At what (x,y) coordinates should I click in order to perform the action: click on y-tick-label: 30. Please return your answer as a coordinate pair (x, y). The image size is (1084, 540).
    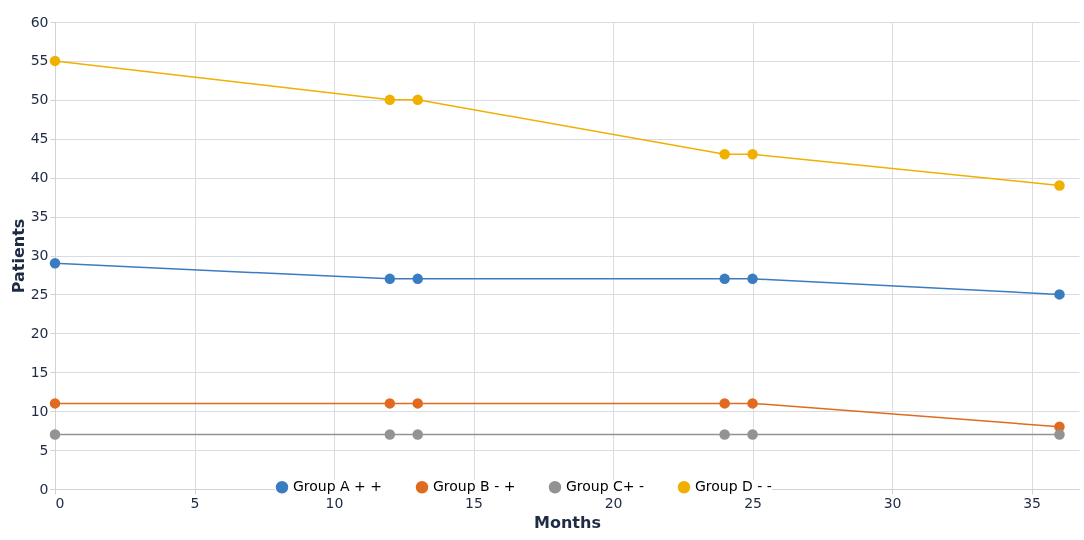
    Looking at the image, I should click on (39, 255).